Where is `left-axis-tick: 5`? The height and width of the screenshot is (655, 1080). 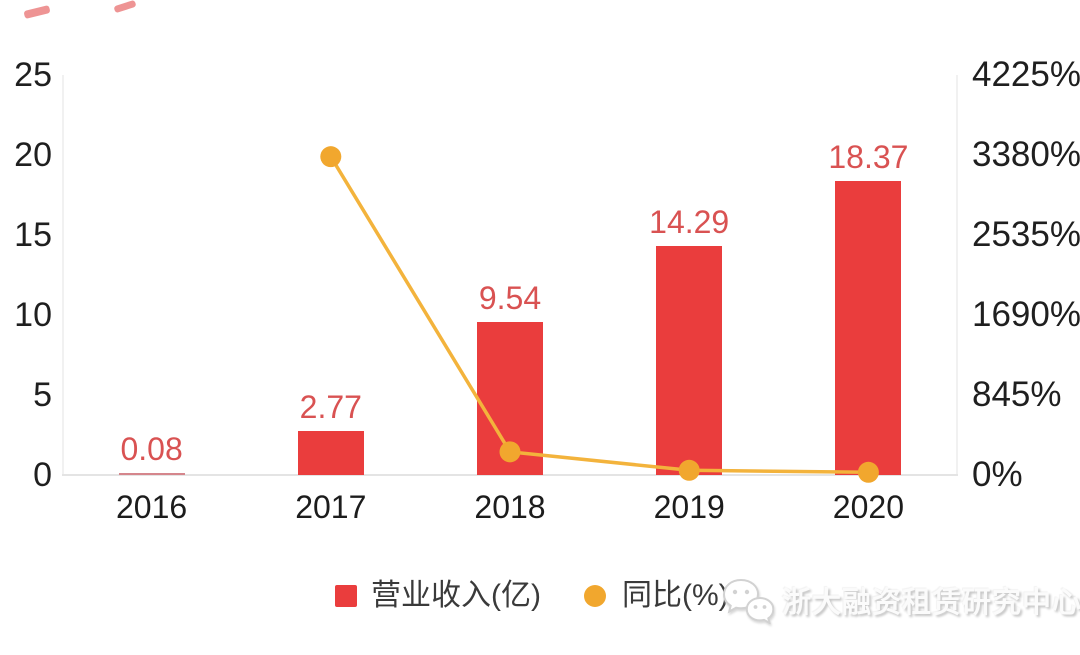
left-axis-tick: 5 is located at coordinates (42, 395).